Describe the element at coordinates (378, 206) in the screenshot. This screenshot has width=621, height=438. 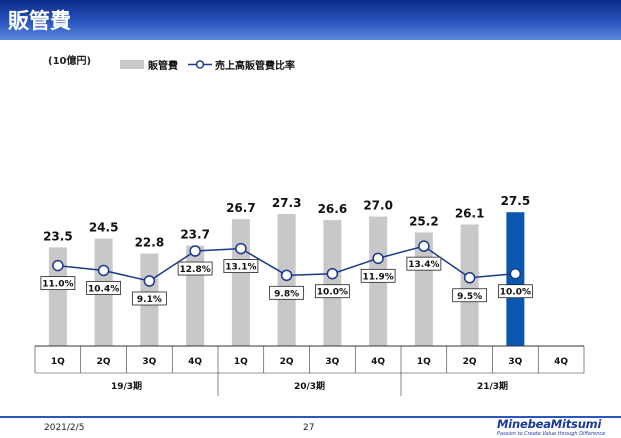
I see `bar-value-label: 27.0` at that location.